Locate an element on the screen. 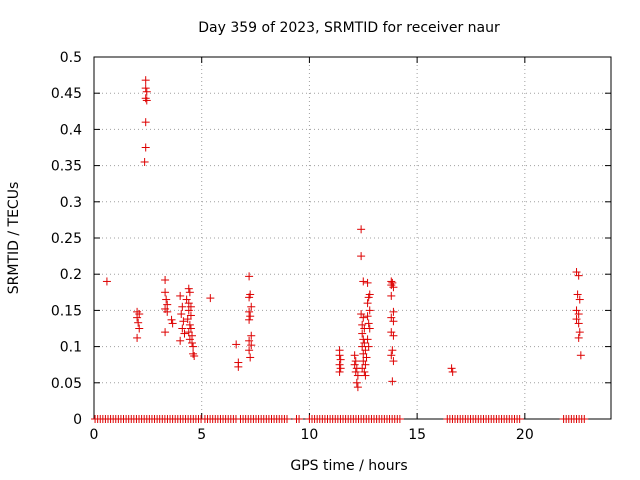  y-tick-label: 0.45 is located at coordinates (66, 94).